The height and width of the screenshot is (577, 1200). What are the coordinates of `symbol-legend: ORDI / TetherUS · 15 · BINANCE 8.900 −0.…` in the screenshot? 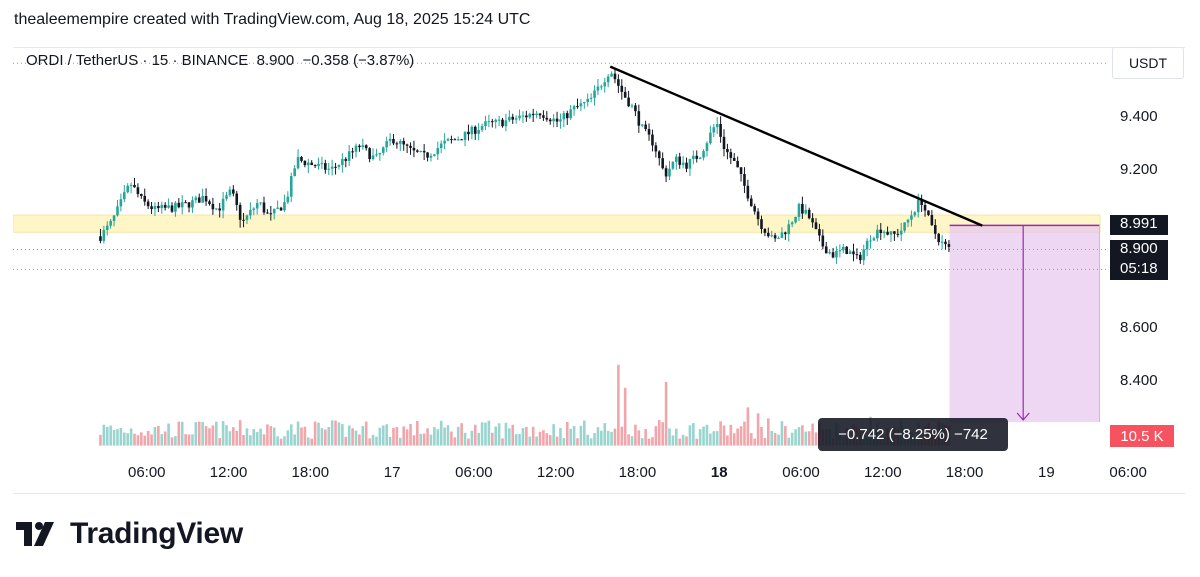 It's located at (220, 60).